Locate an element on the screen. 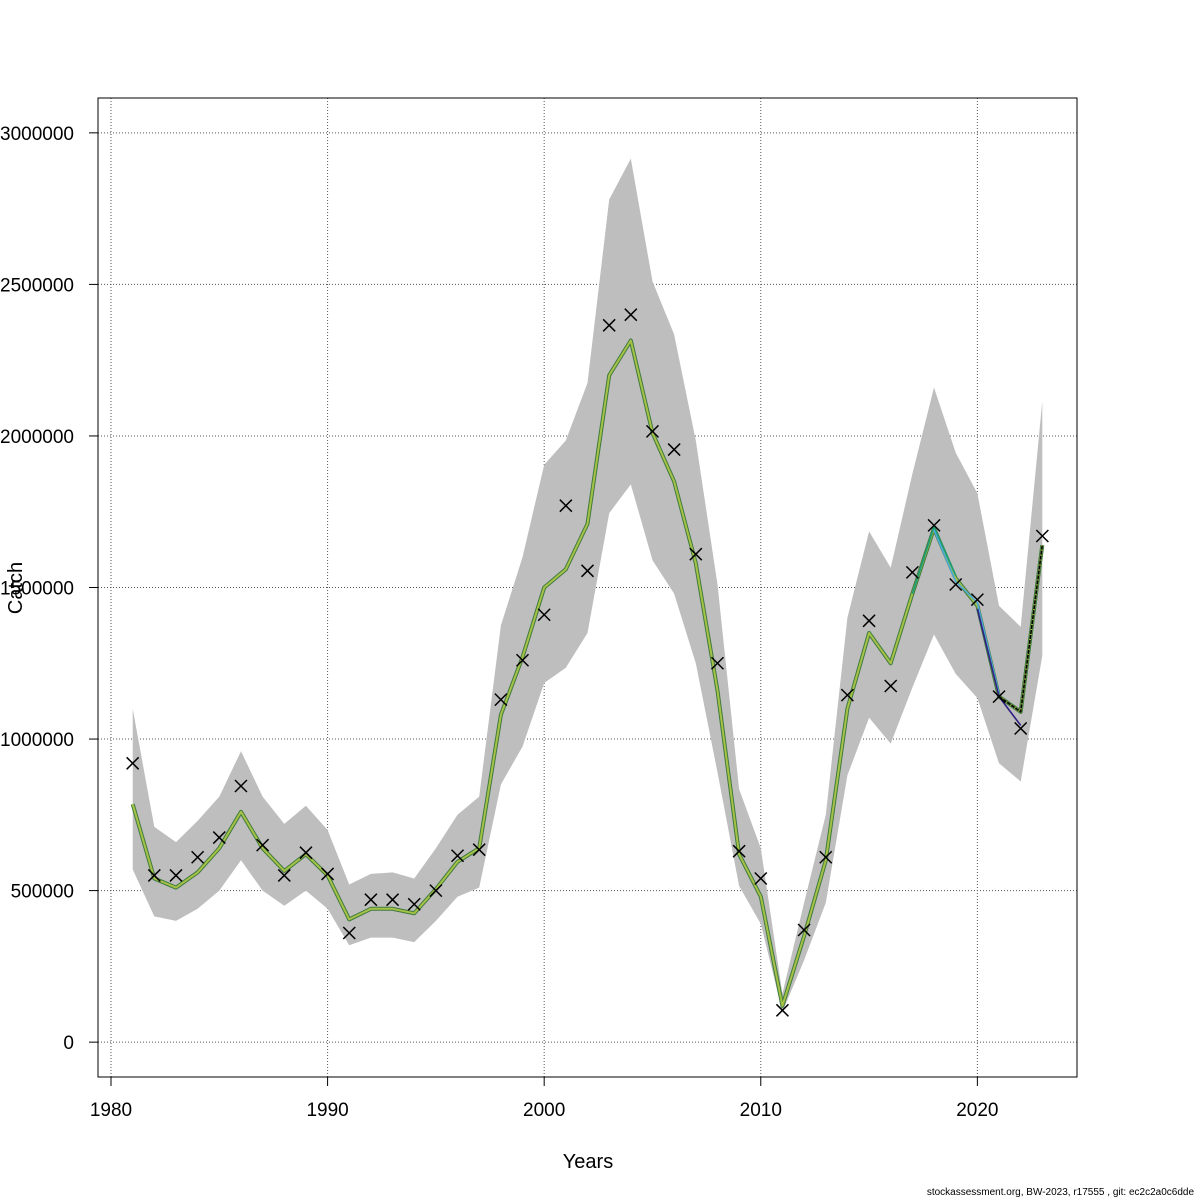  y-tick-label: 2000000 is located at coordinates (37, 437).